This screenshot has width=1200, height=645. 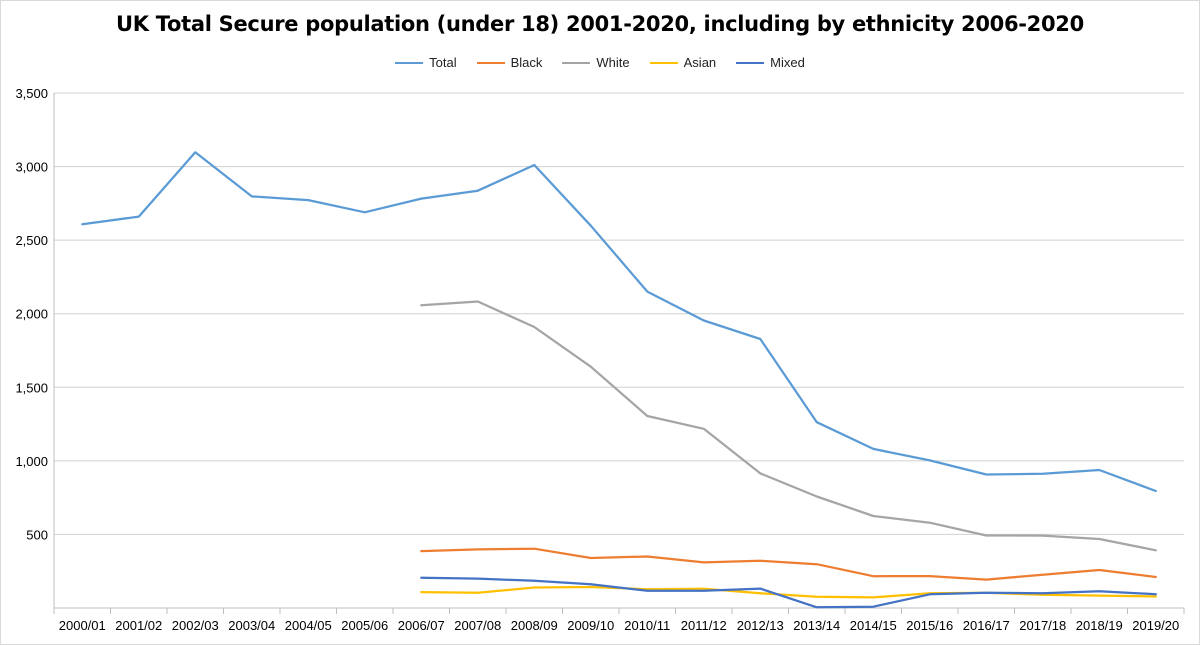 What do you see at coordinates (816, 625) in the screenshot?
I see `x-tick-label: 2013/14` at bounding box center [816, 625].